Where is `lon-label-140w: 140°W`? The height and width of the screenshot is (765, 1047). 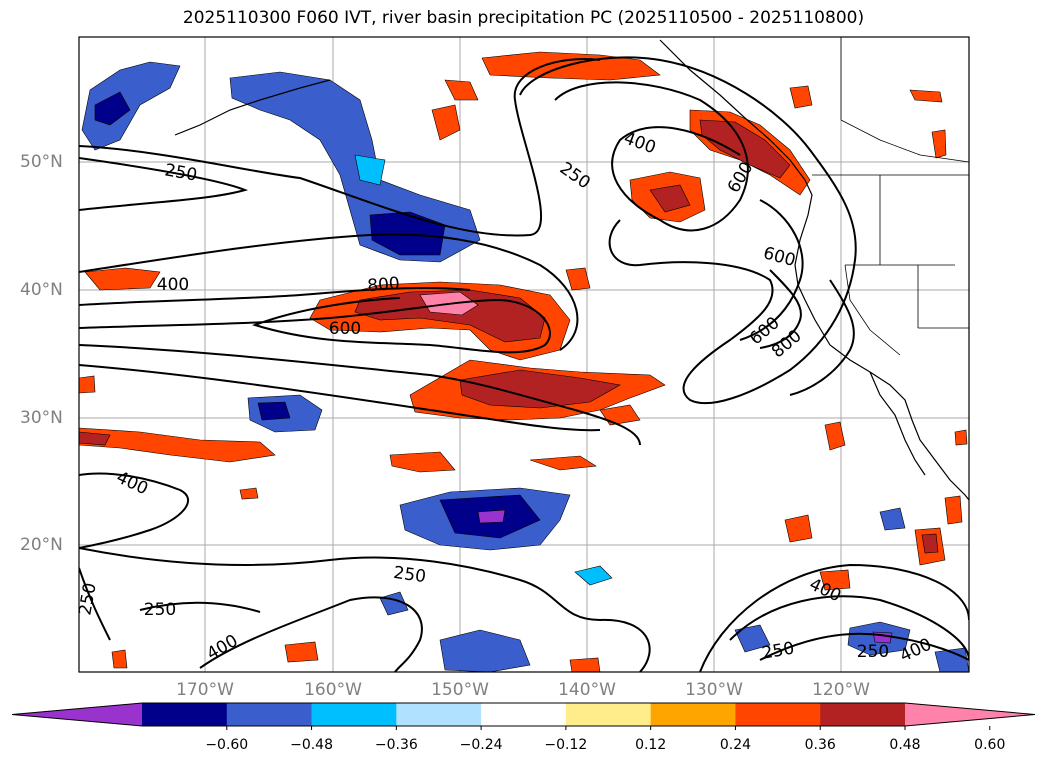 lon-label-140w: 140°W is located at coordinates (587, 690).